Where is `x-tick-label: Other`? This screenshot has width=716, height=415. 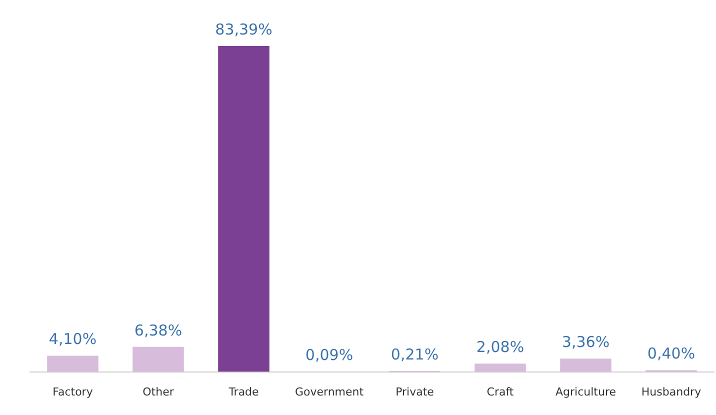 x-tick-label: Other is located at coordinates (158, 391).